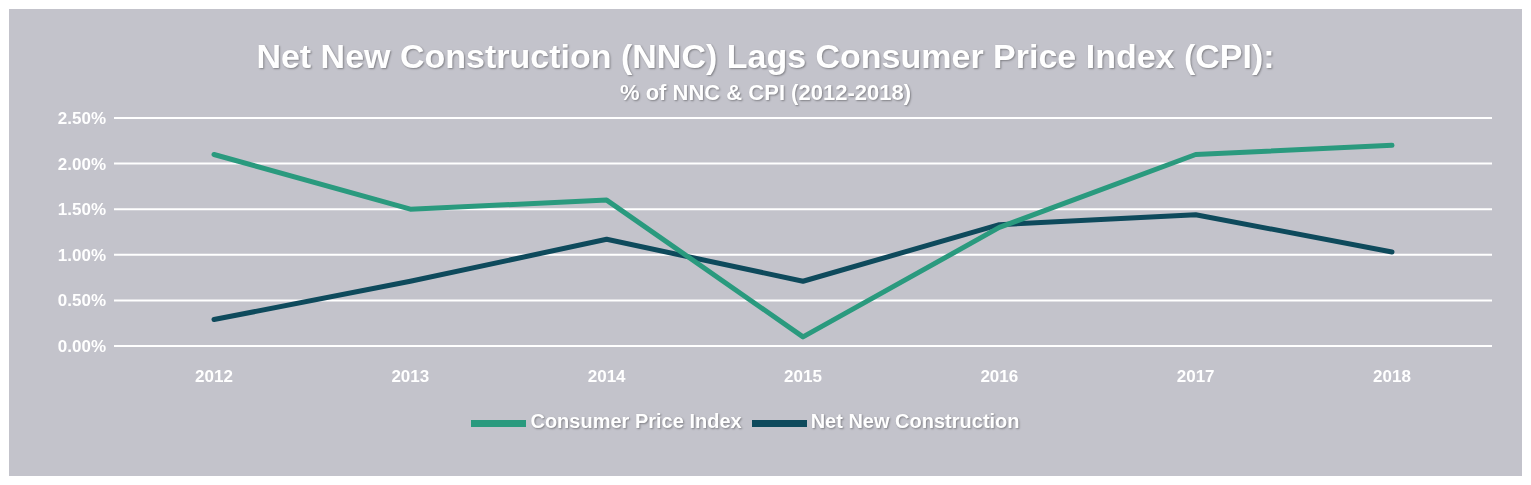 This screenshot has width=1531, height=485. Describe the element at coordinates (81, 347) in the screenshot. I see `y-tick-label: 0.00%` at that location.